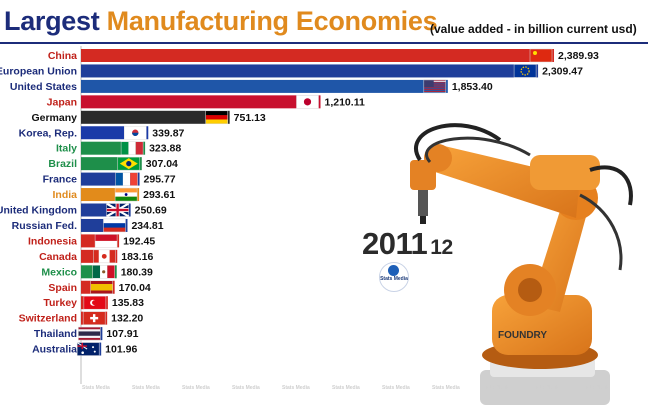  Describe the element at coordinates (62, 56) in the screenshot. I see `category-label: China` at that location.